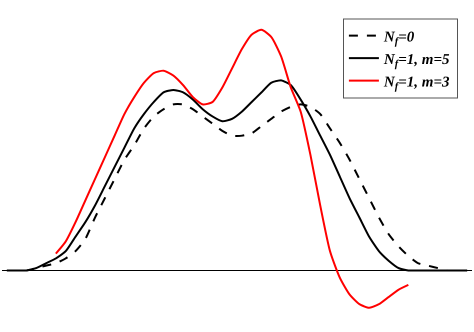  I want to click on legend-label: N$_{f}$=1, m=5, so click(416, 61).